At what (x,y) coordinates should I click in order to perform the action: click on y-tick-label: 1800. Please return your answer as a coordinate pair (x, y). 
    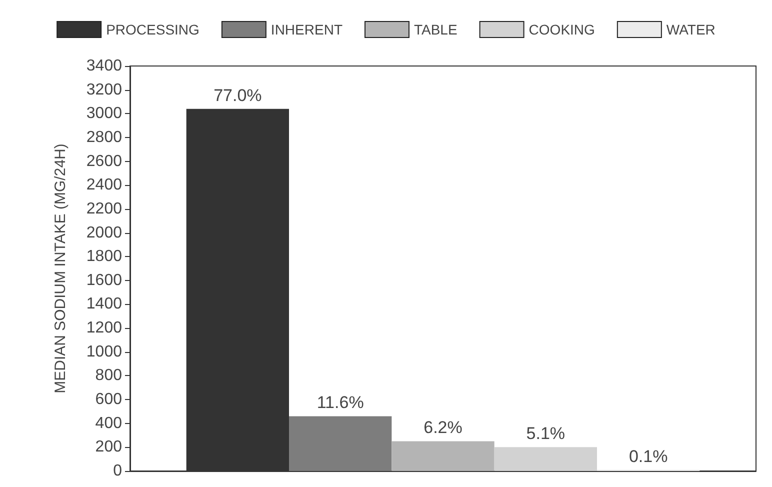
    Looking at the image, I should click on (104, 257).